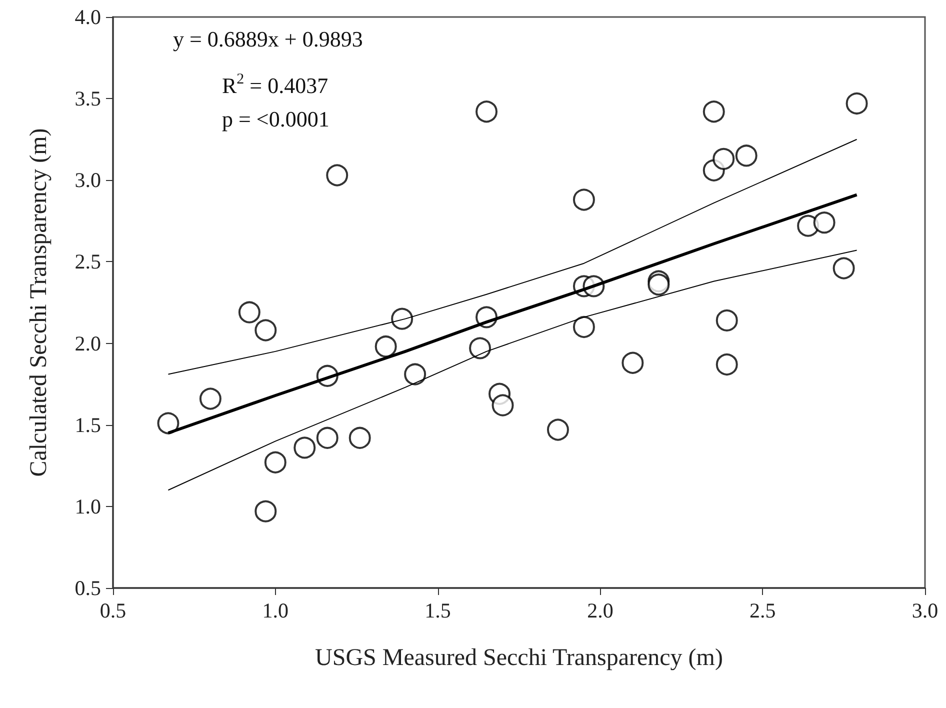  I want to click on annotation: p = <0.0001, so click(276, 119).